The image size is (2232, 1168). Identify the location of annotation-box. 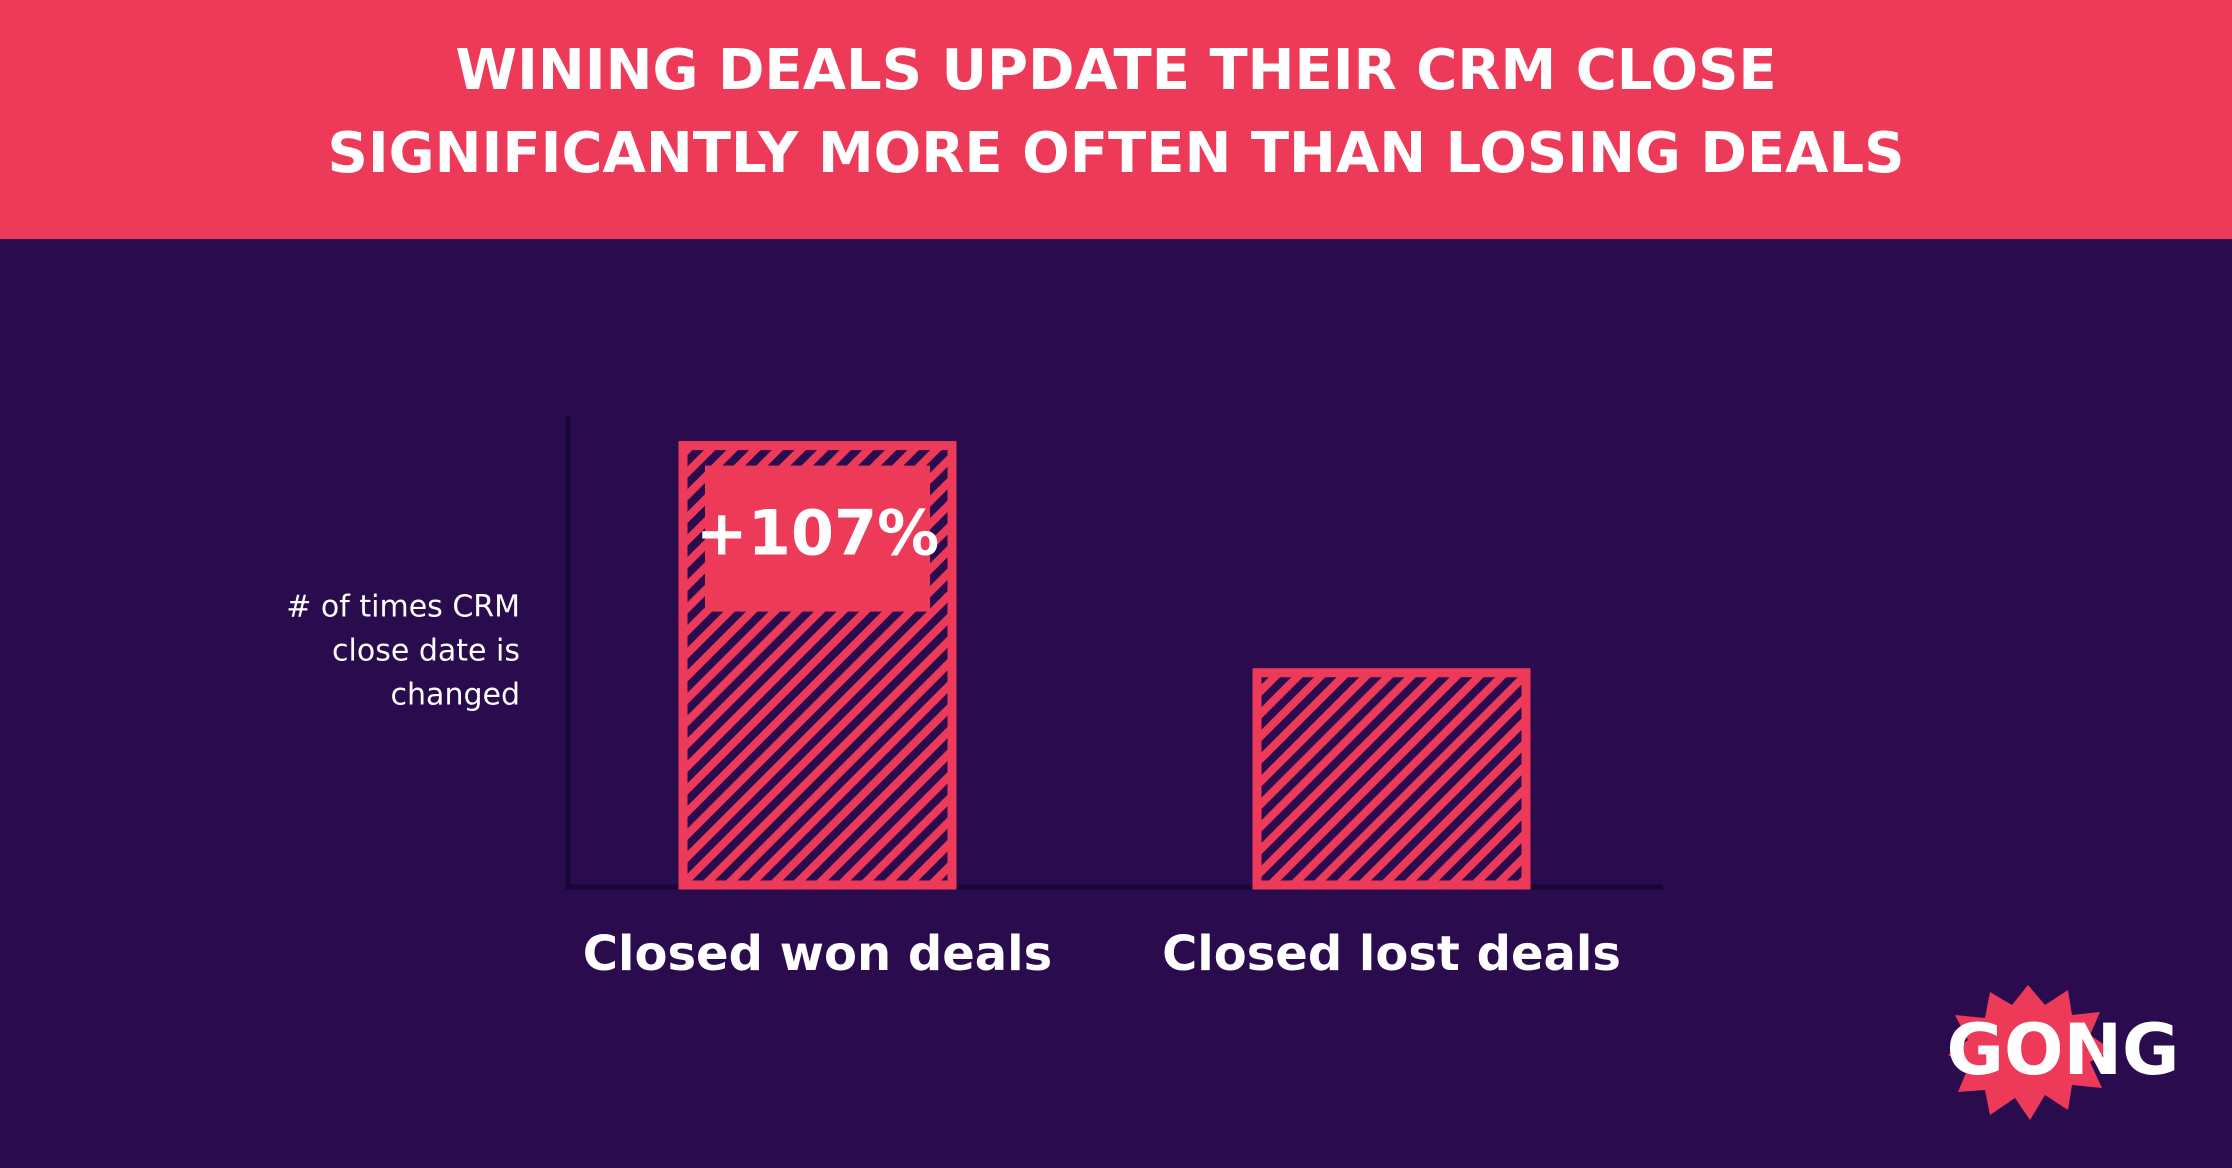
(817, 538).